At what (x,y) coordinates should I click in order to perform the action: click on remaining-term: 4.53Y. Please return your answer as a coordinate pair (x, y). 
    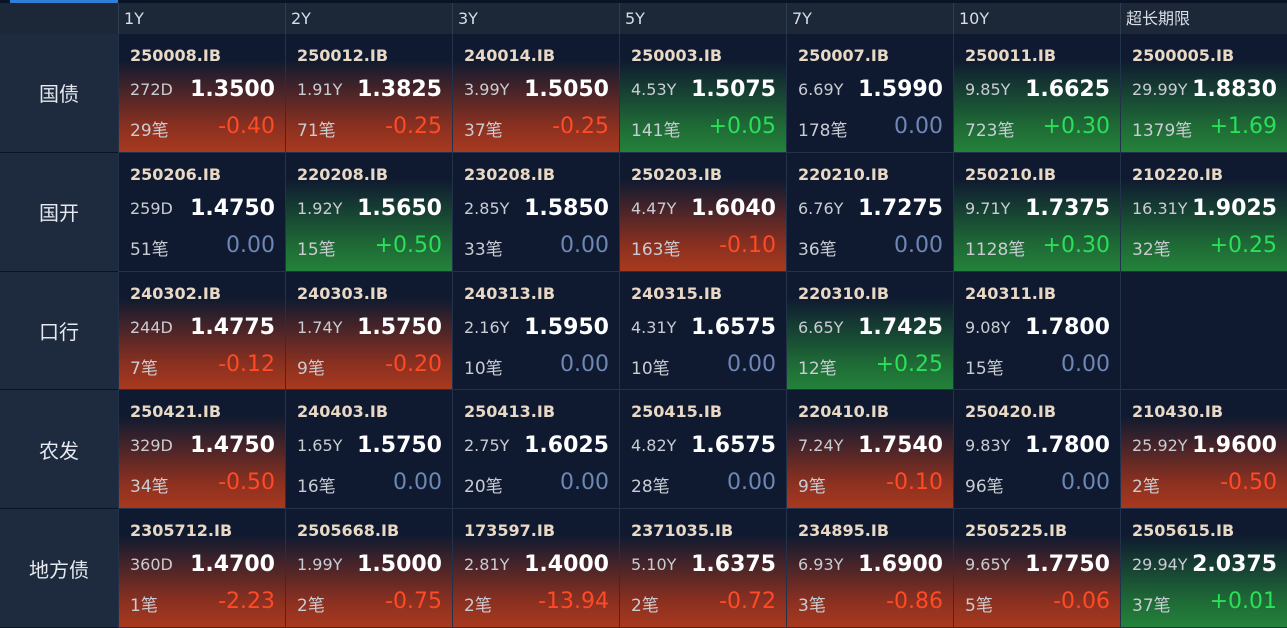
    Looking at the image, I should click on (654, 89).